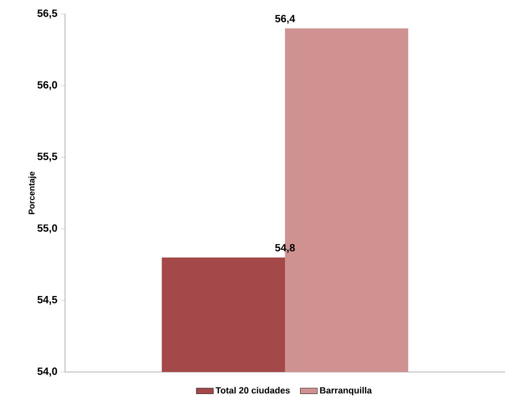  I want to click on legend-label: Total 20 ciudades, so click(253, 390).